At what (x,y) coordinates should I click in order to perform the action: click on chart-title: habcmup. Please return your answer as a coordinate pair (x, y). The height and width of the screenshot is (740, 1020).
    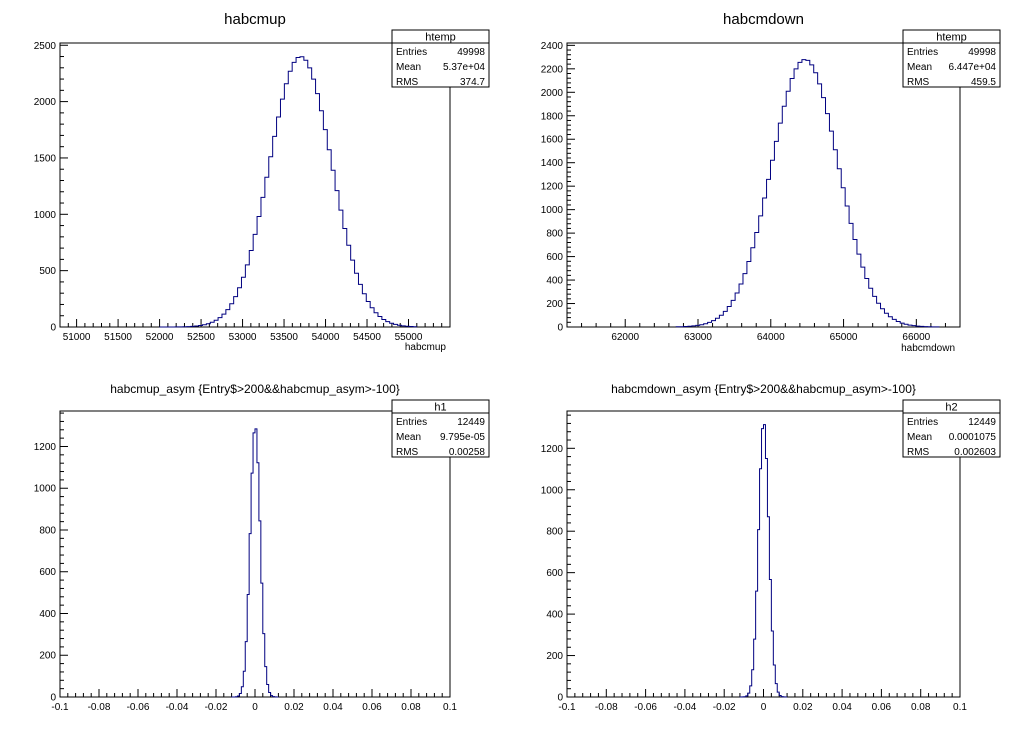
    Looking at the image, I should click on (255, 19).